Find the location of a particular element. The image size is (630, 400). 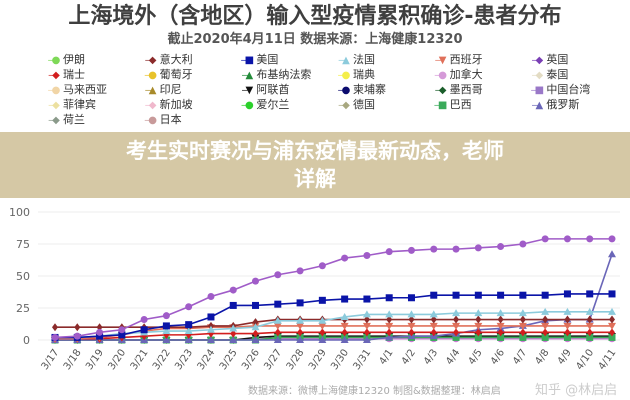

legend-item: —● 瑞典 is located at coordinates (380, 74).